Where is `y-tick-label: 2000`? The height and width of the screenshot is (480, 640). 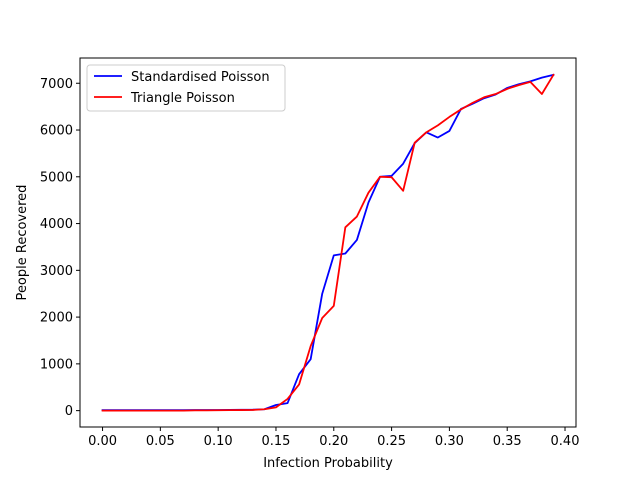
y-tick-label: 2000 is located at coordinates (56, 318).